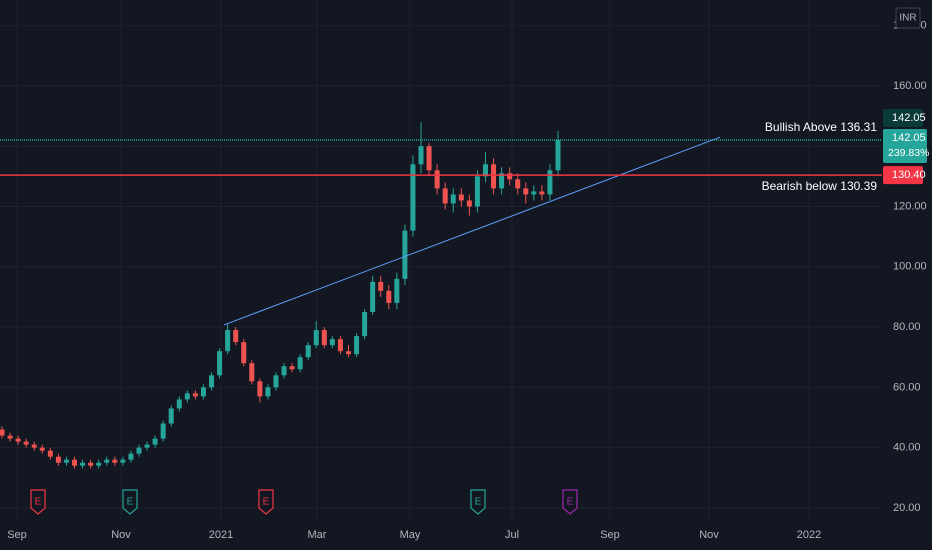  Describe the element at coordinates (820, 186) in the screenshot. I see `annotation: Bearish below 130.39` at that location.